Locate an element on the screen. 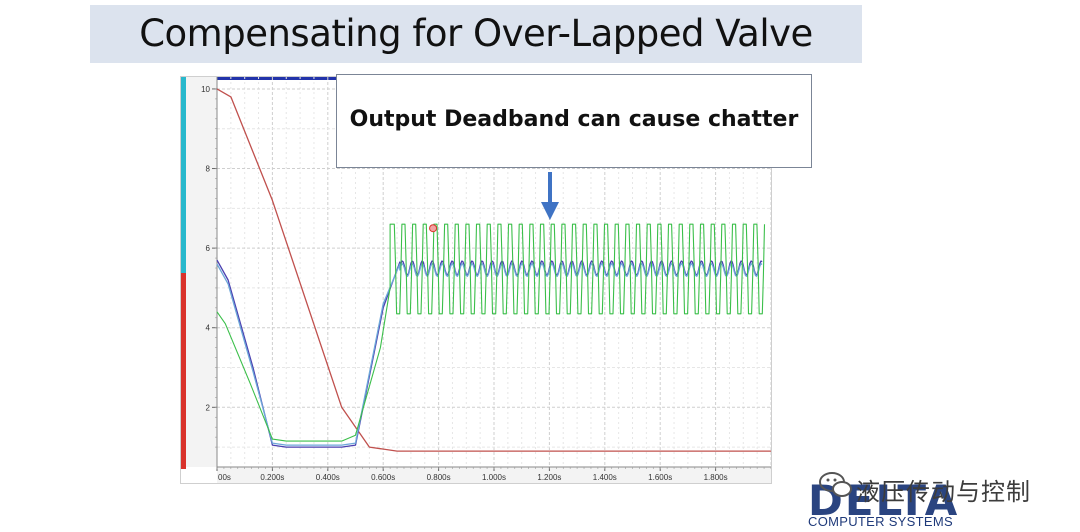  x-tick-label: 1.400s is located at coordinates (605, 477).